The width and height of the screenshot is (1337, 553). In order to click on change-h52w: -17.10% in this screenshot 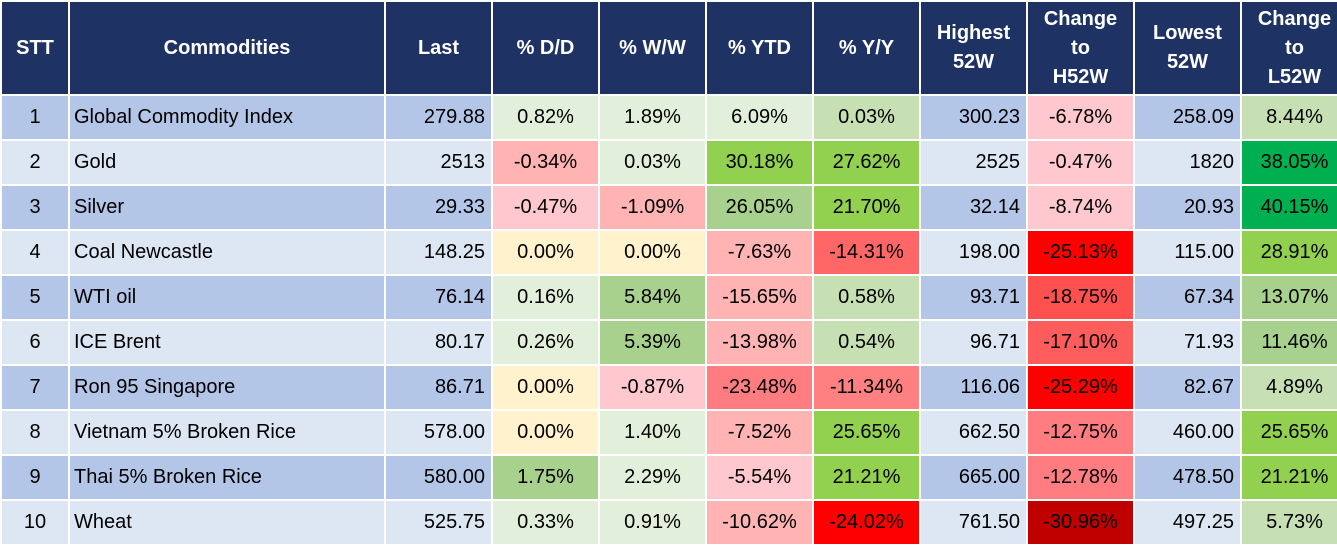, I will do `click(1080, 342)`.